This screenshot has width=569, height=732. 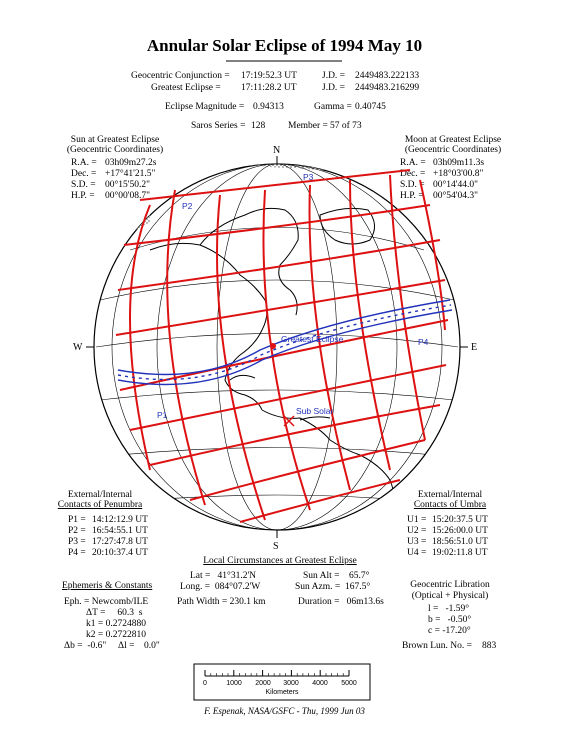 I want to click on brown-label: Brown Lun. No. =, so click(x=437, y=646).